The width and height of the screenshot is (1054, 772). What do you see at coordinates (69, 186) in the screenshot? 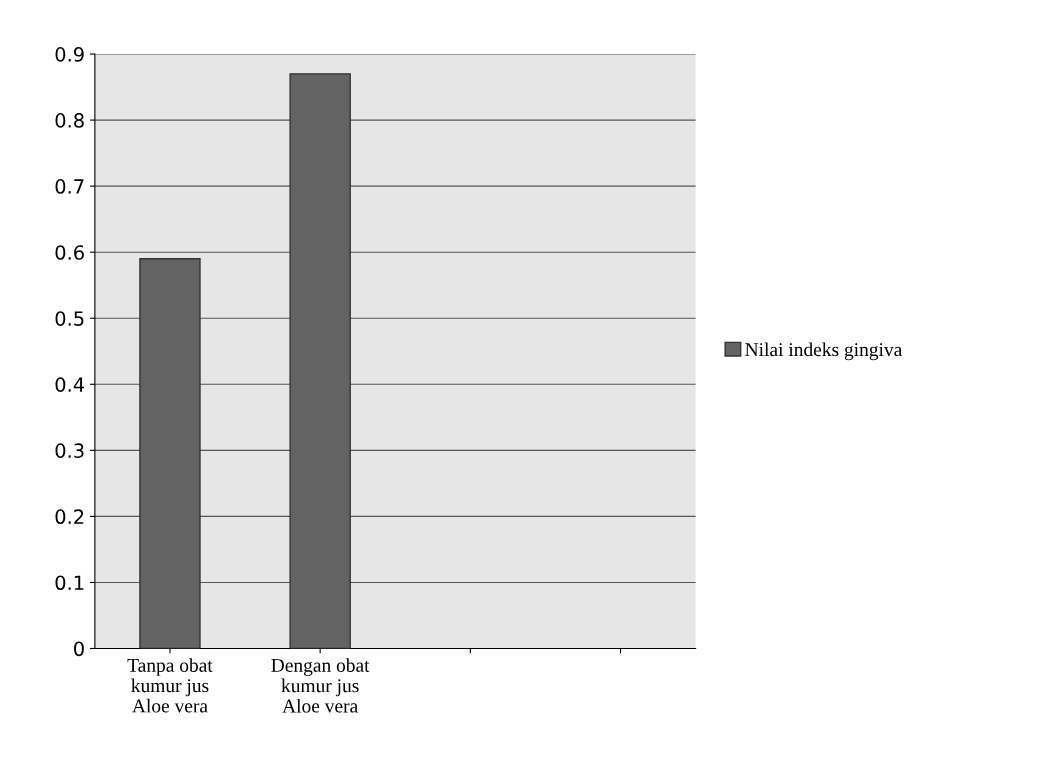
I see `y-tick-label: 0.7` at bounding box center [69, 186].